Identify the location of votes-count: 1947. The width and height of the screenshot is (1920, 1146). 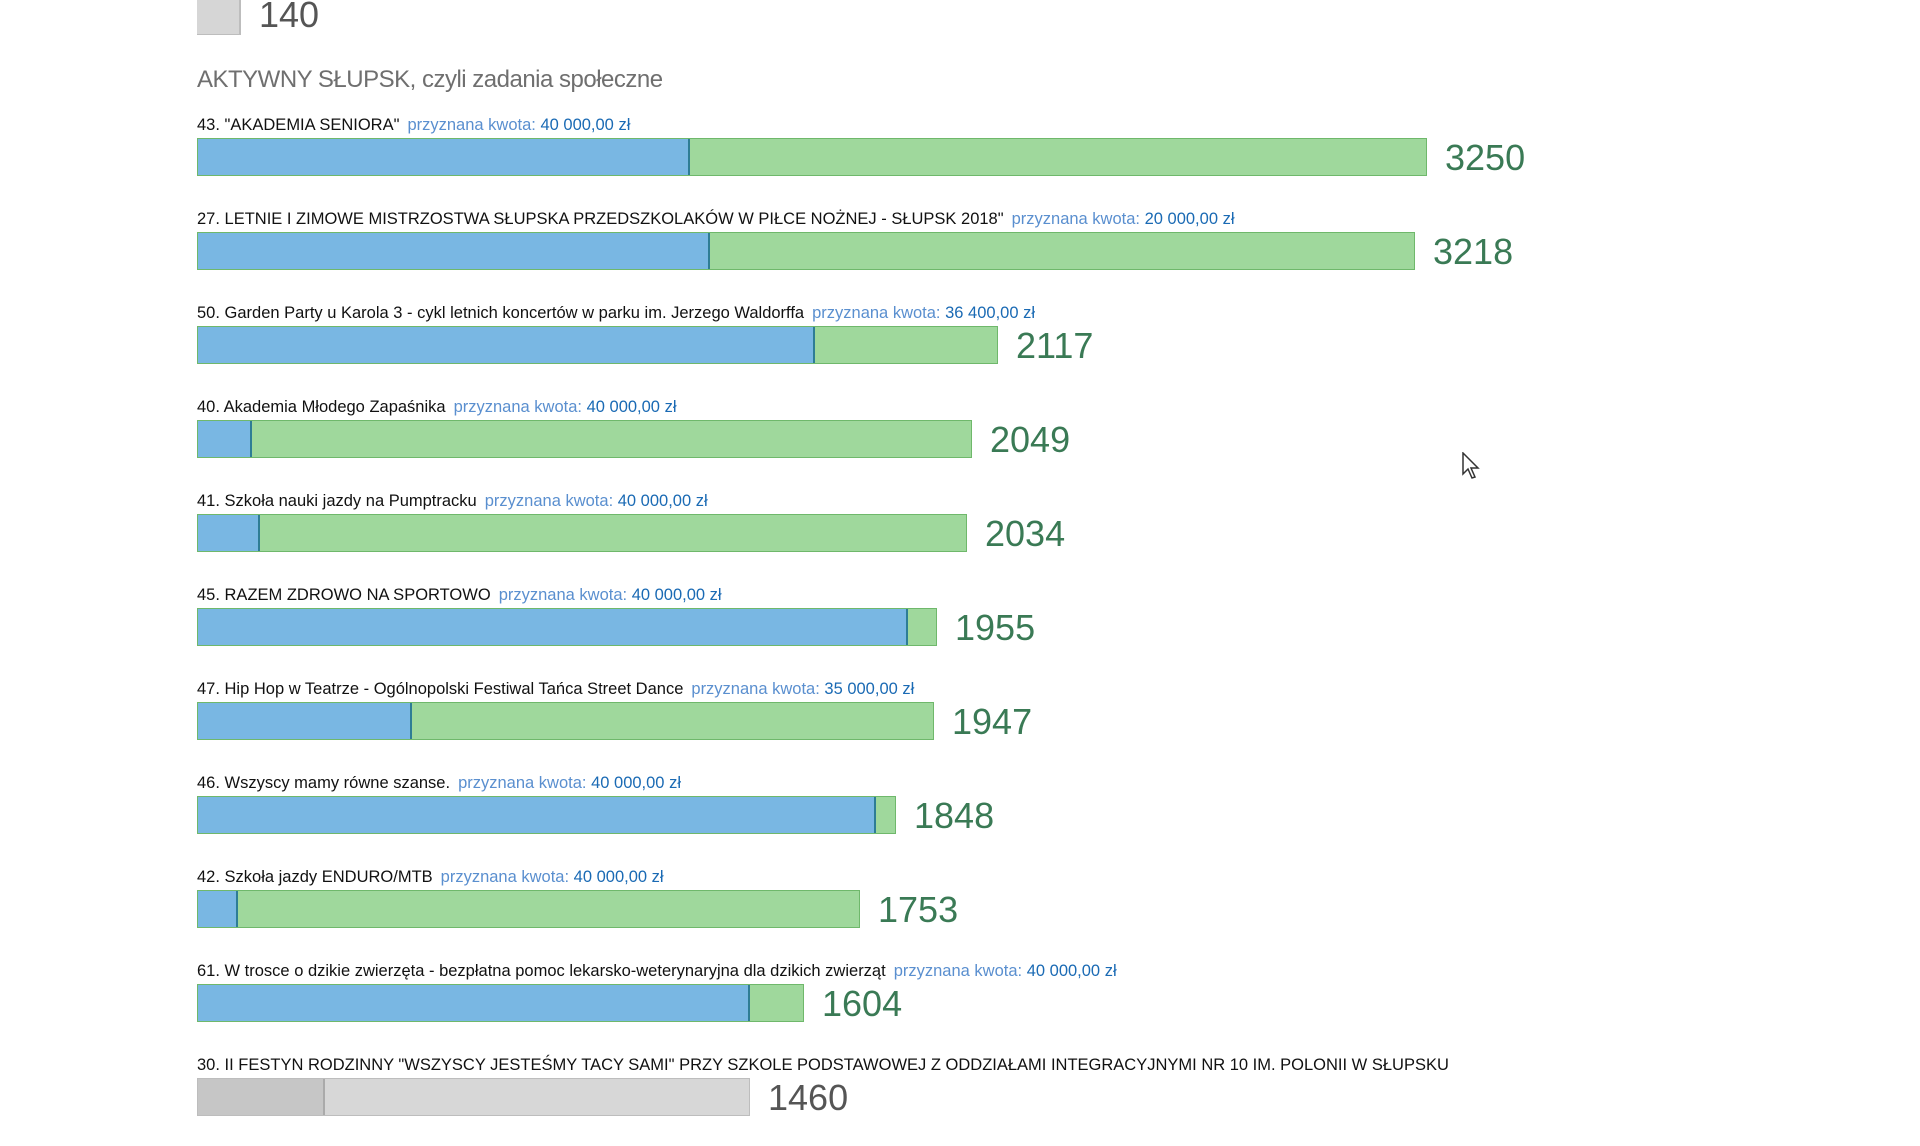
(992, 721).